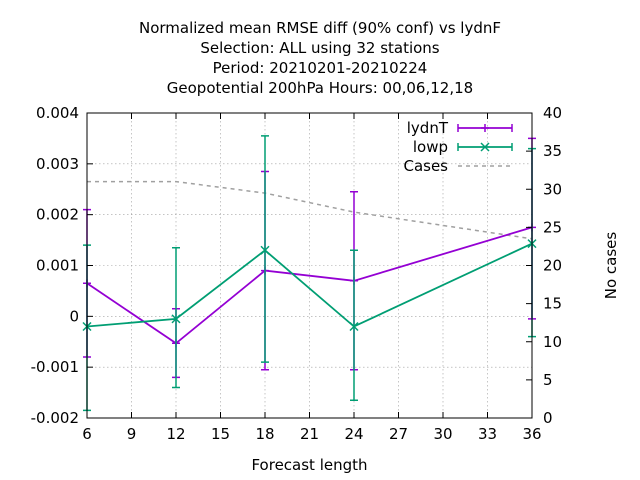  What do you see at coordinates (57, 113) in the screenshot?
I see `y-tick-label: 0.004` at bounding box center [57, 113].